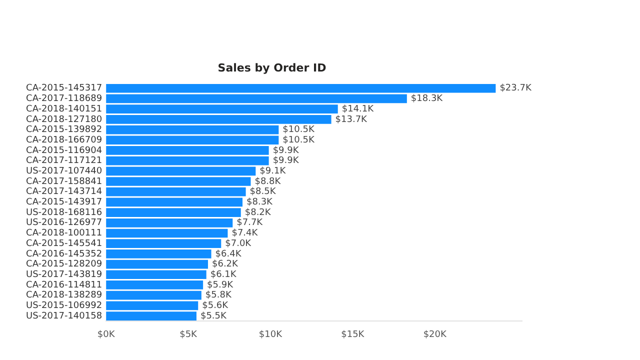  Describe the element at coordinates (64, 119) in the screenshot. I see `y-tick-label: CA-2018-127180` at that location.